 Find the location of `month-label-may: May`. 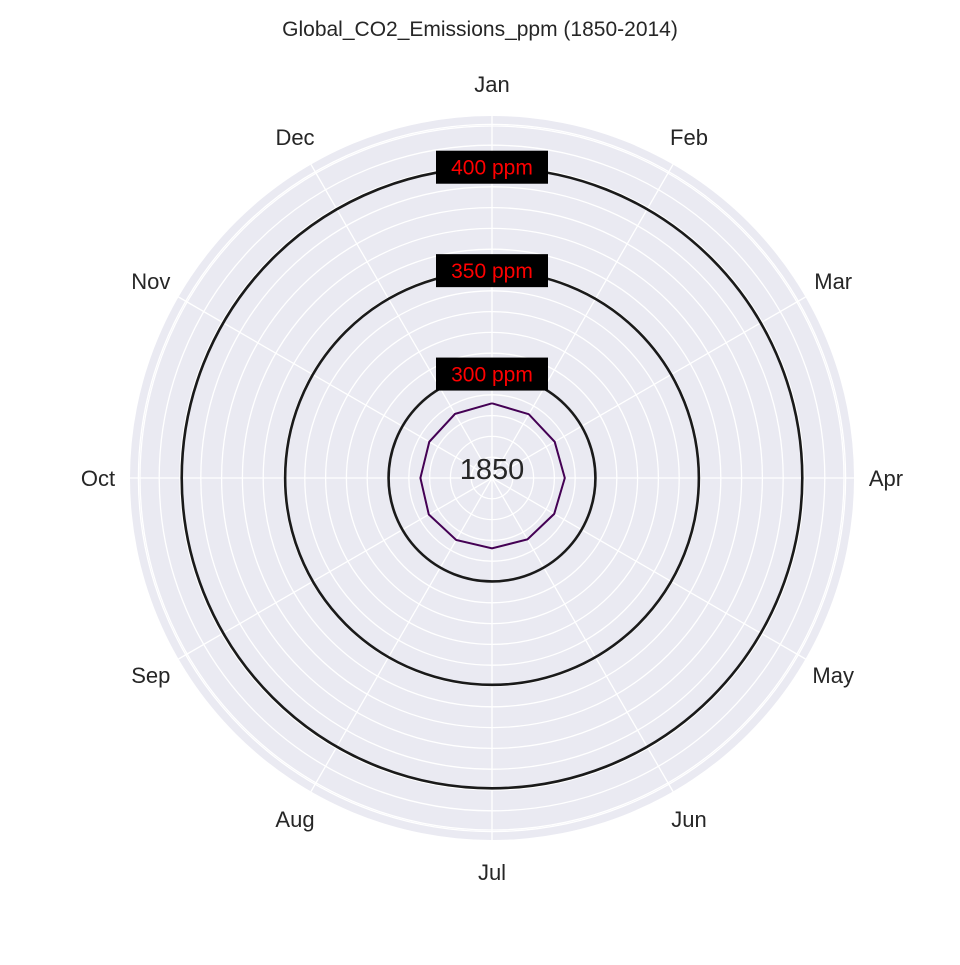

month-label-may: May is located at coordinates (833, 675).